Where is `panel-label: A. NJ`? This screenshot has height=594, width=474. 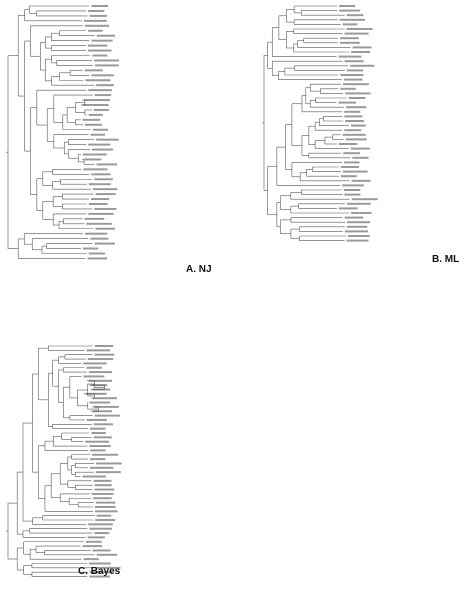 panel-label: A. NJ is located at coordinates (199, 269).